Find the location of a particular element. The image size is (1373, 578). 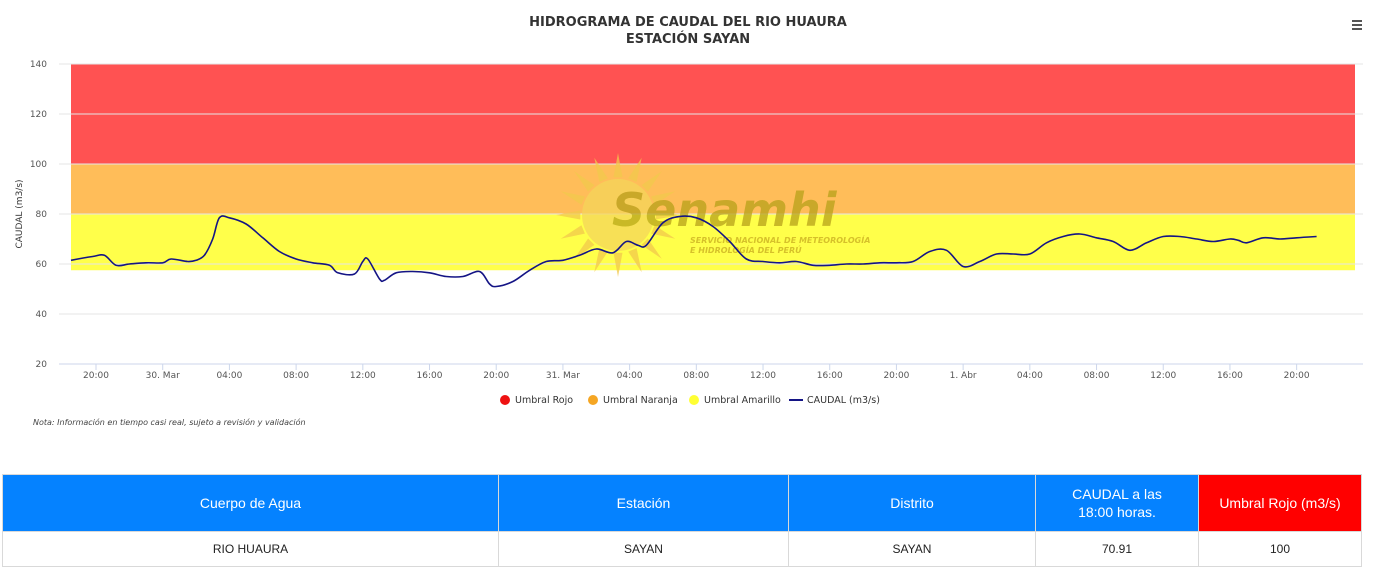

legend-item: Umbral Amarillo is located at coordinates (735, 400).